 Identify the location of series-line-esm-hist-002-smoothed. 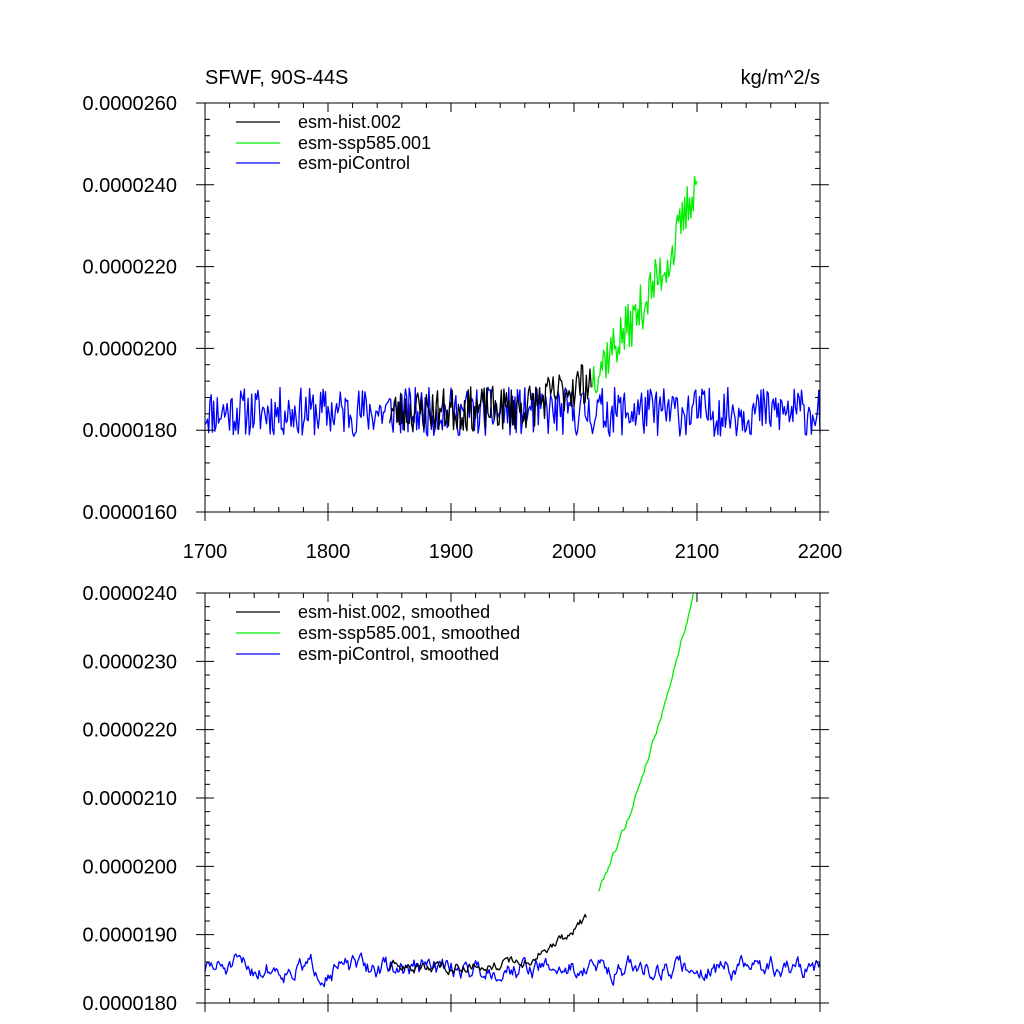
(487, 944).